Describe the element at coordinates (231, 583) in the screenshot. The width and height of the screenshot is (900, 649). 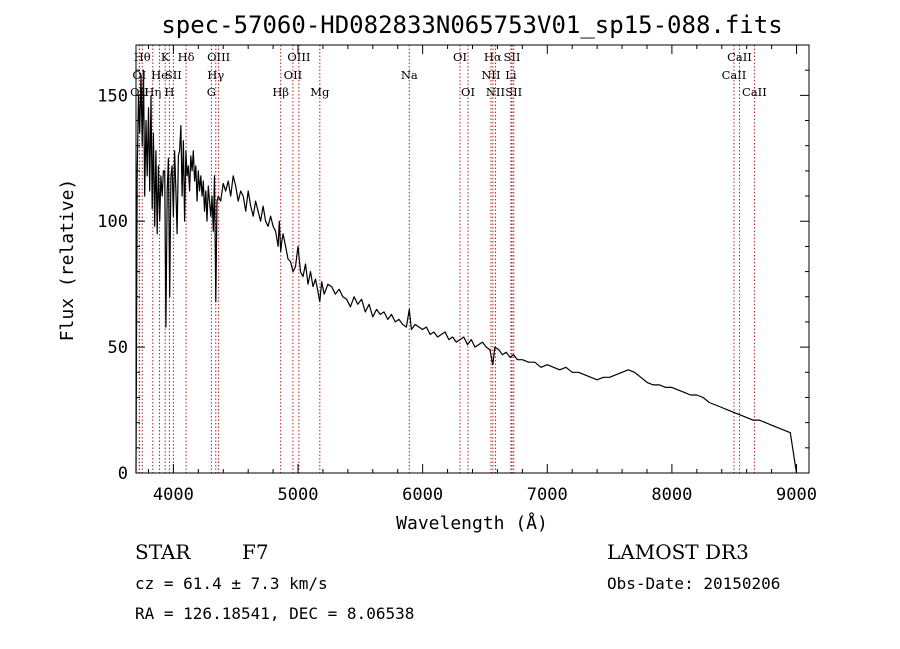
I see `redshift-text: cz = 61.4 ± 7.3 km/s` at that location.